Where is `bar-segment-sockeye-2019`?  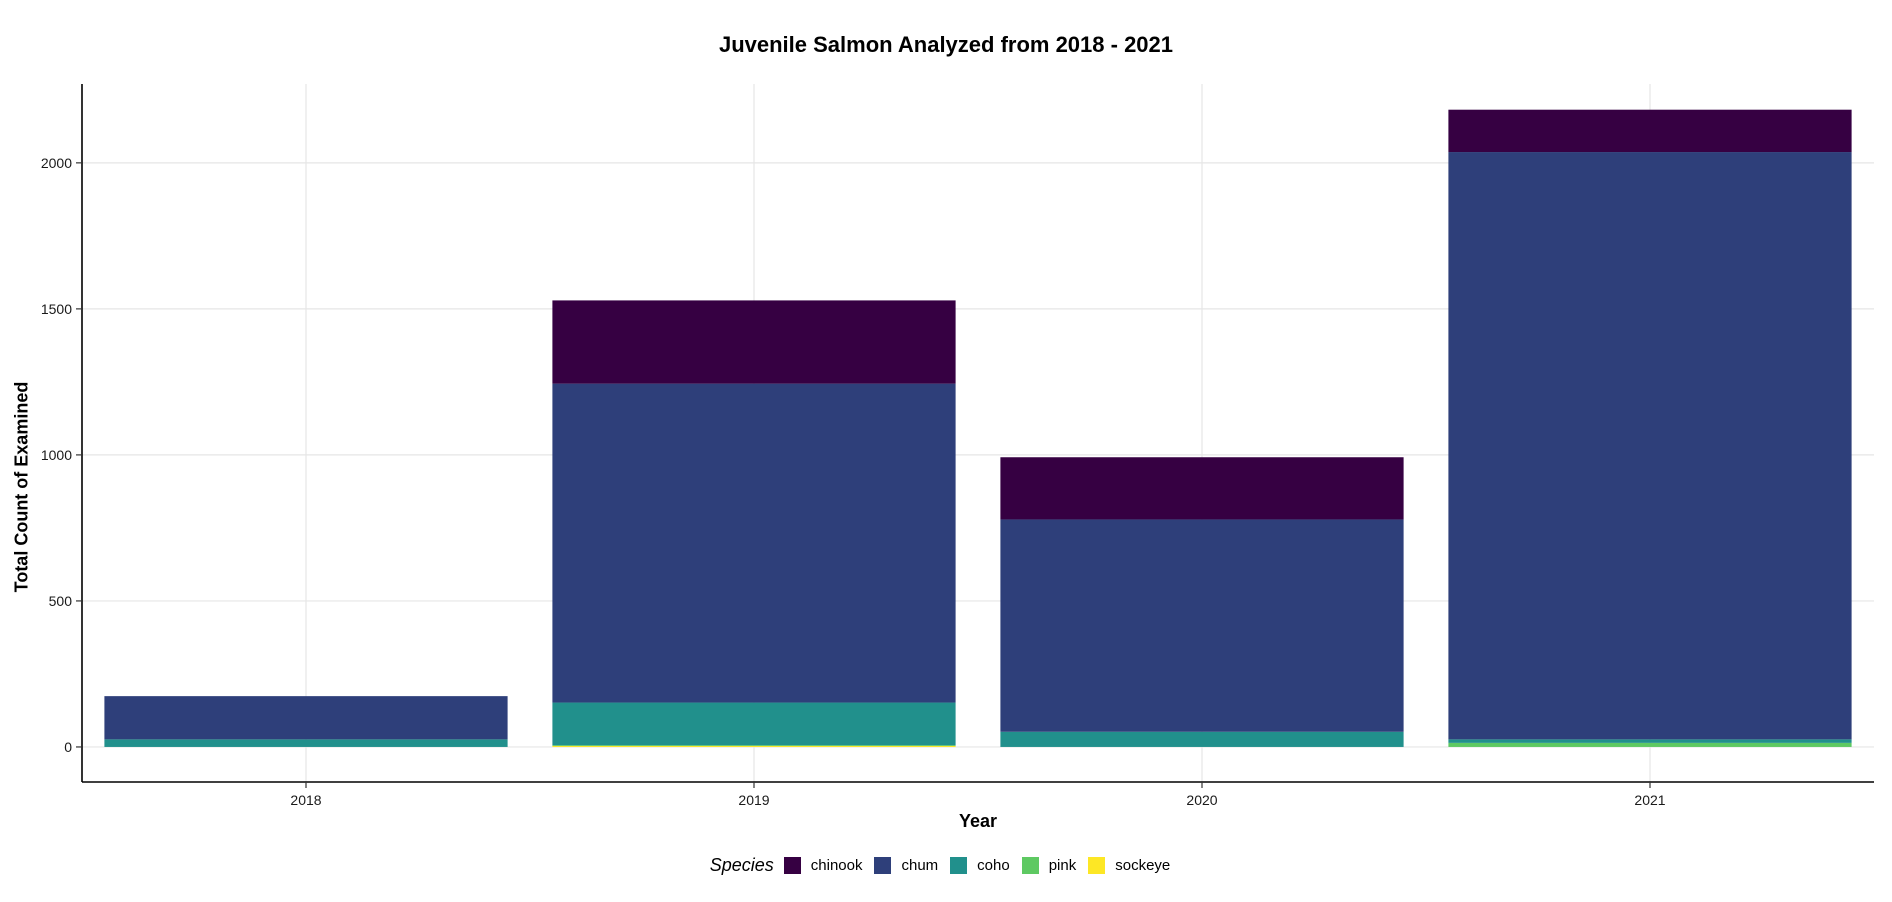 bar-segment-sockeye-2019 is located at coordinates (754, 746).